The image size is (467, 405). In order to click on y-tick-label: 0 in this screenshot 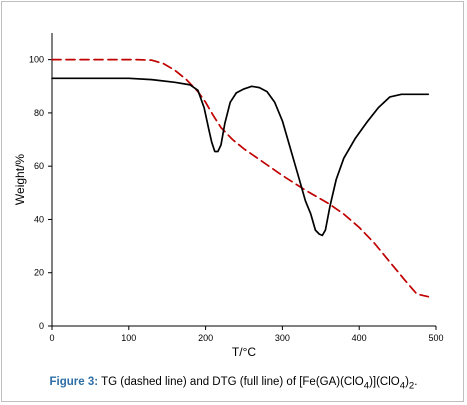, I will do `click(41, 326)`.